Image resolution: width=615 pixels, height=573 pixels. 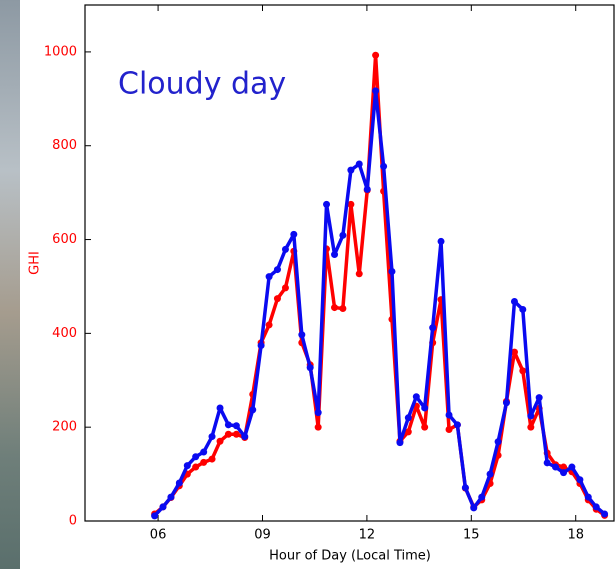 What do you see at coordinates (202, 84) in the screenshot?
I see `annotation: Cloudy day` at bounding box center [202, 84].